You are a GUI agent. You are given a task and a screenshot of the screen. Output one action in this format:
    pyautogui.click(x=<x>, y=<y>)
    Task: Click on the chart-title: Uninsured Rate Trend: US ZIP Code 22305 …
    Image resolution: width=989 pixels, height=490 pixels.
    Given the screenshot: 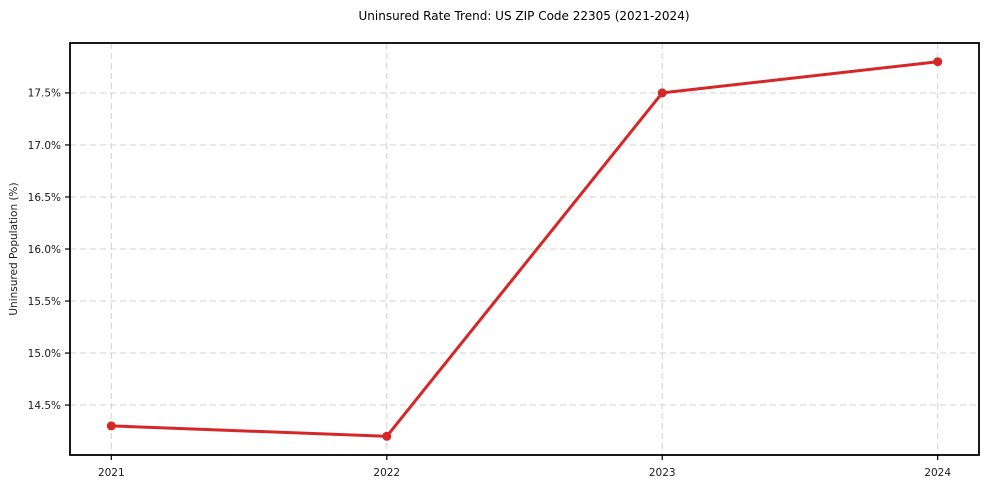 What is the action you would take?
    pyautogui.click(x=523, y=16)
    